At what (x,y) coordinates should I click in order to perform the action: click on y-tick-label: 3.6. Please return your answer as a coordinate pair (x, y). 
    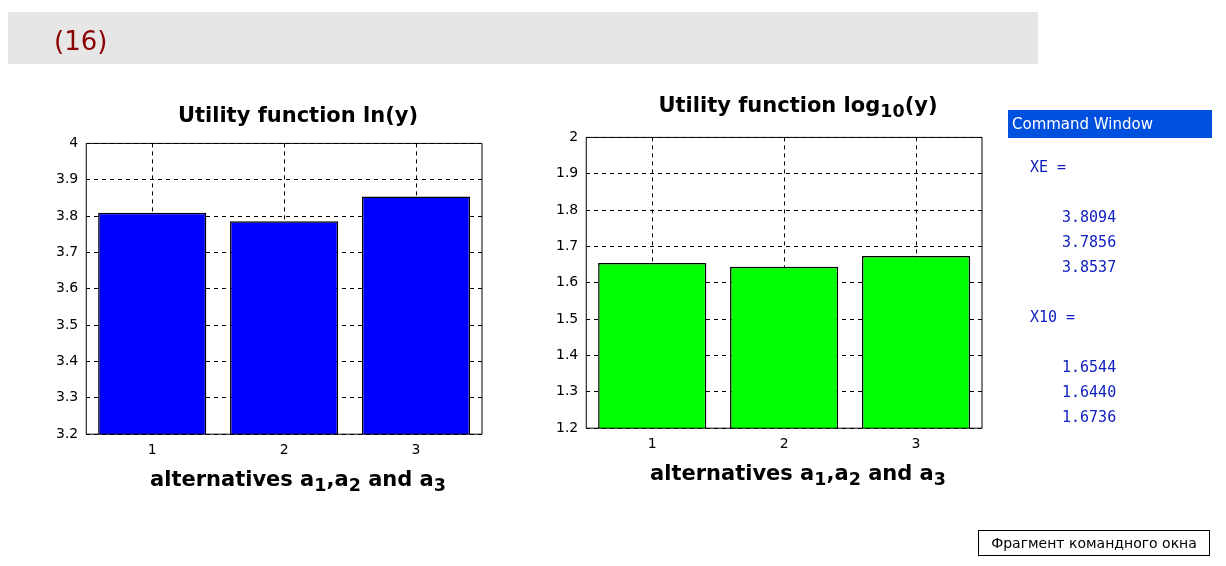
    Looking at the image, I should click on (67, 287).